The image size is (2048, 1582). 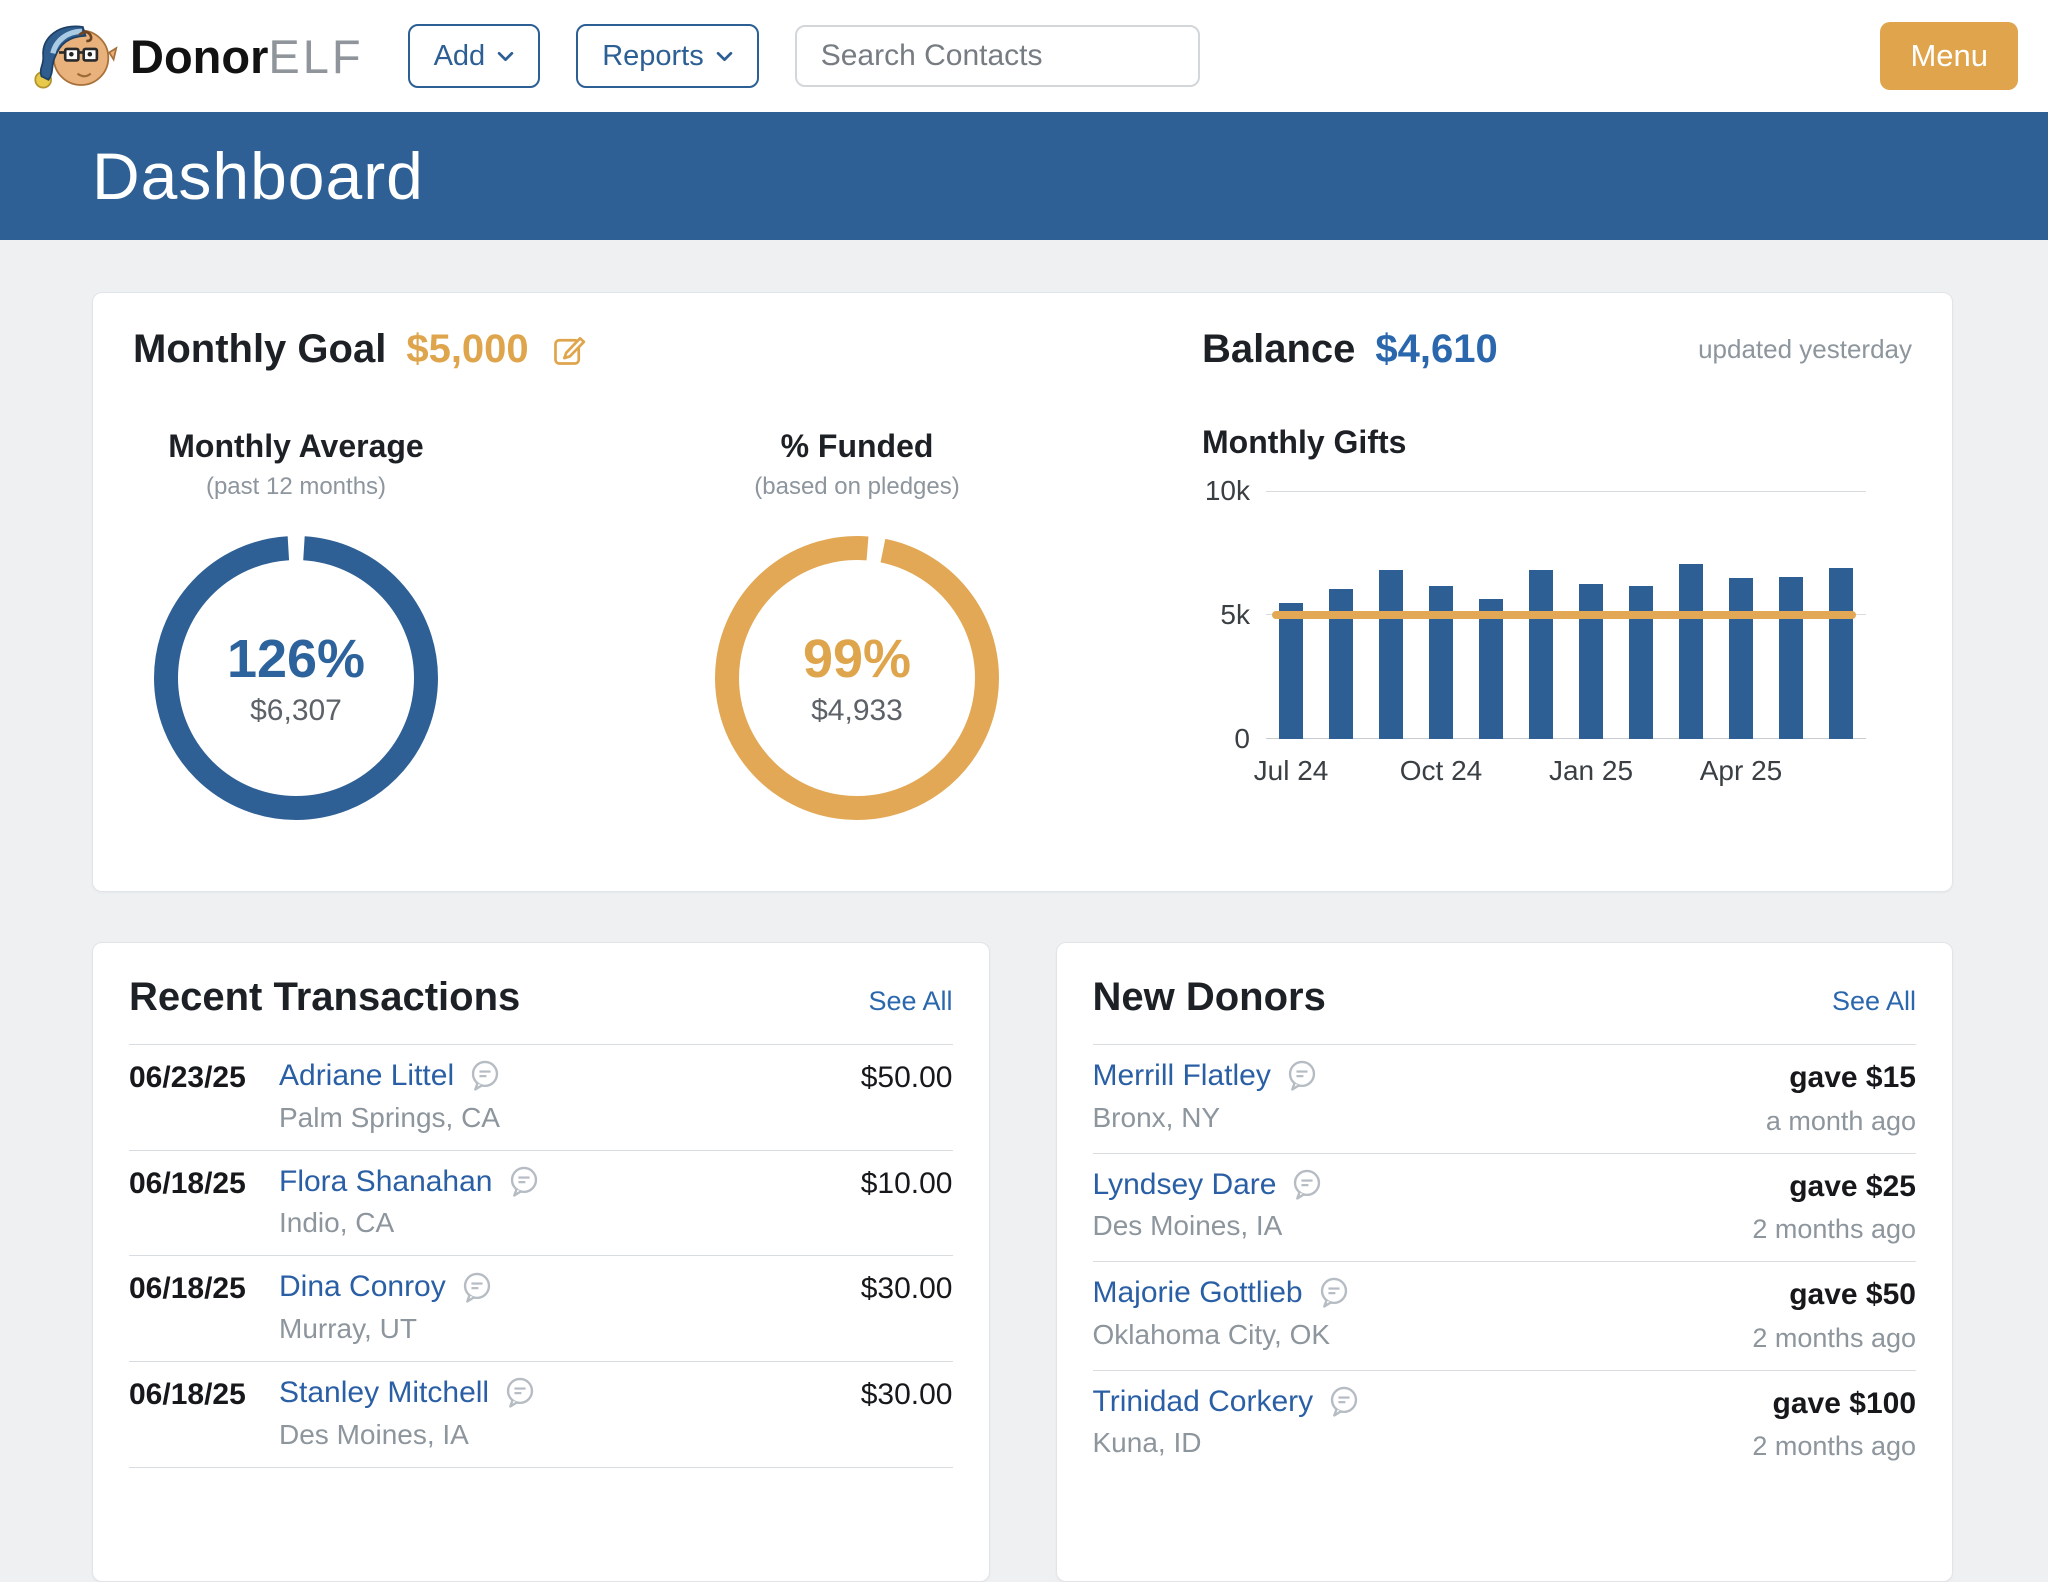 What do you see at coordinates (1436, 349) in the screenshot?
I see `balance-amount: $4,610` at bounding box center [1436, 349].